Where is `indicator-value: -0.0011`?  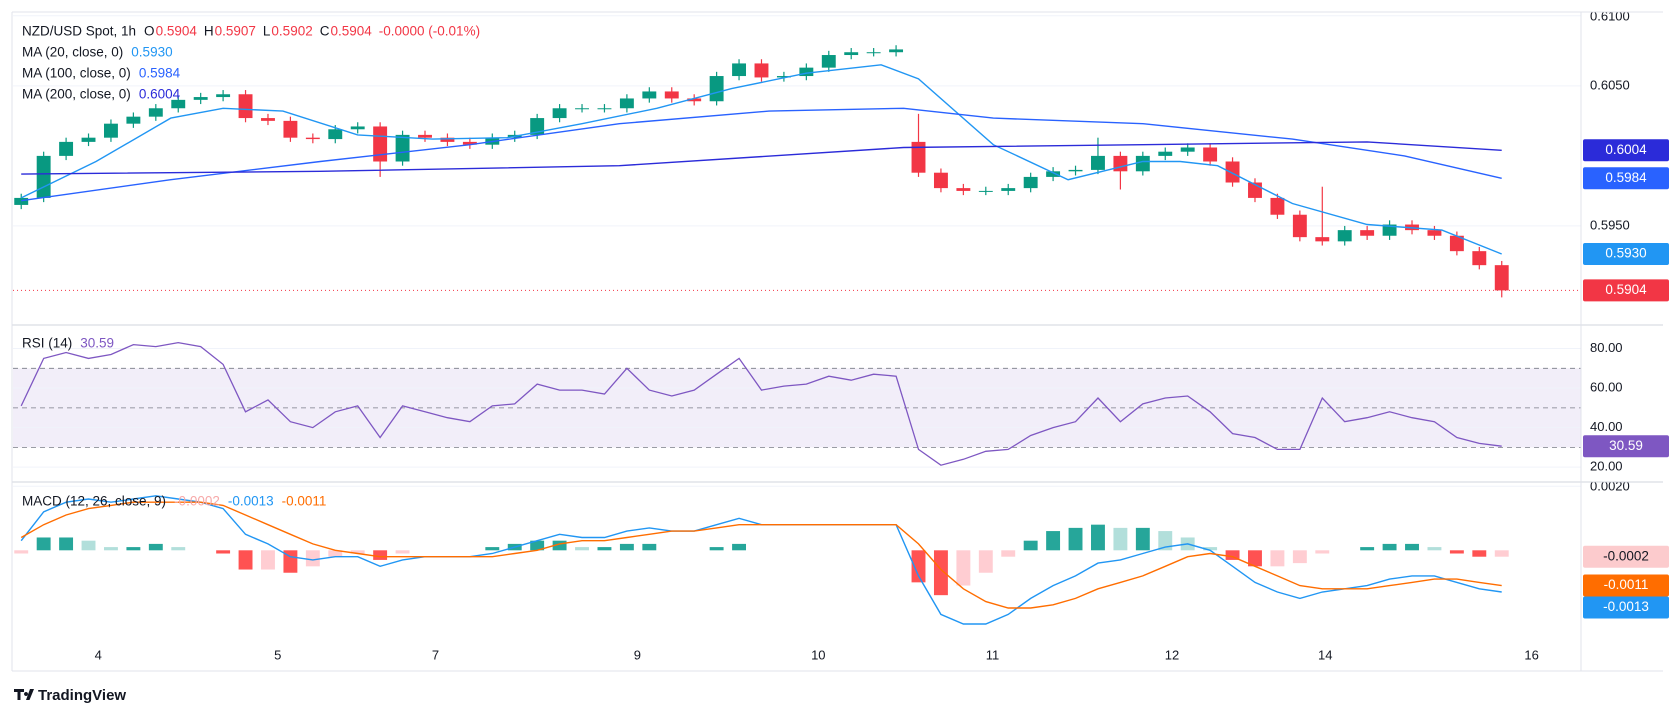
indicator-value: -0.0011 is located at coordinates (304, 501).